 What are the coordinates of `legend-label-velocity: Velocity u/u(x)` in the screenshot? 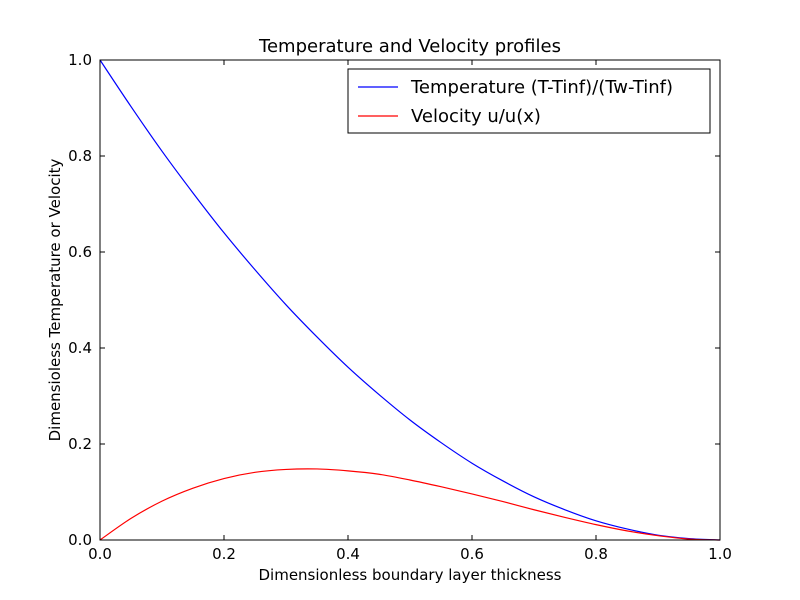 It's located at (476, 116).